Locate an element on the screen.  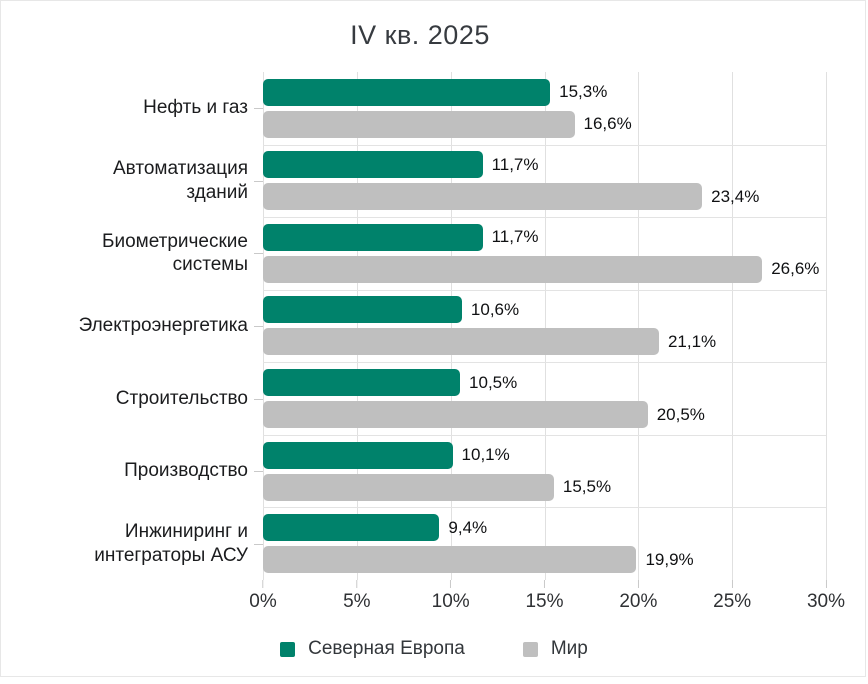
legend-item: Мир is located at coordinates (555, 649).